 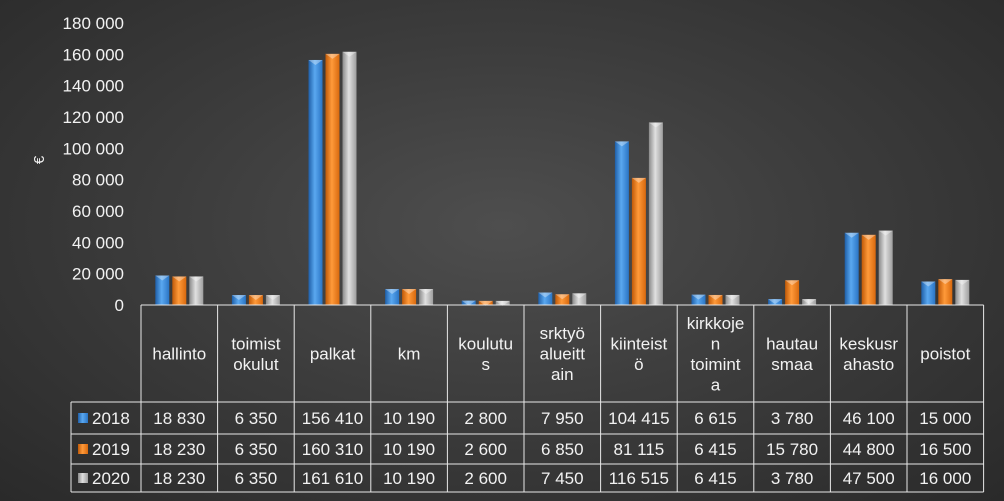 What do you see at coordinates (716, 384) in the screenshot?
I see `category-label: a` at bounding box center [716, 384].